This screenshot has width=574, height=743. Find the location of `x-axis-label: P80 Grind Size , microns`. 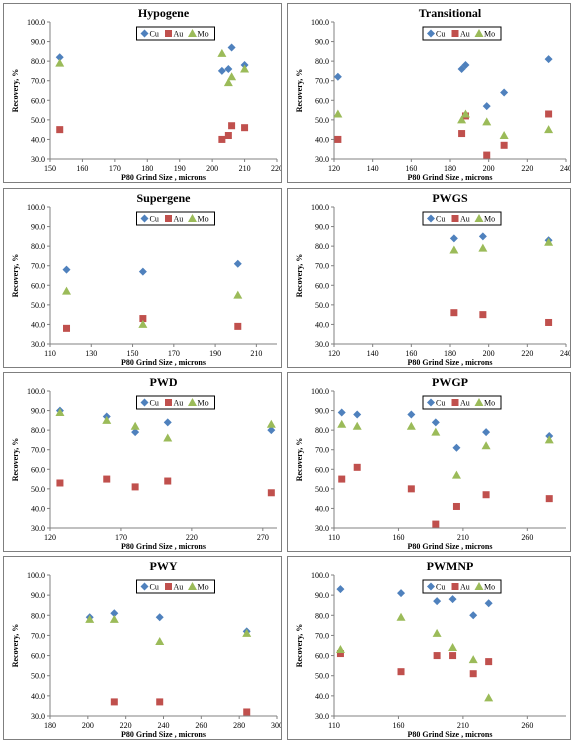

x-axis-label: P80 Grind Size , microns is located at coordinates (450, 734).